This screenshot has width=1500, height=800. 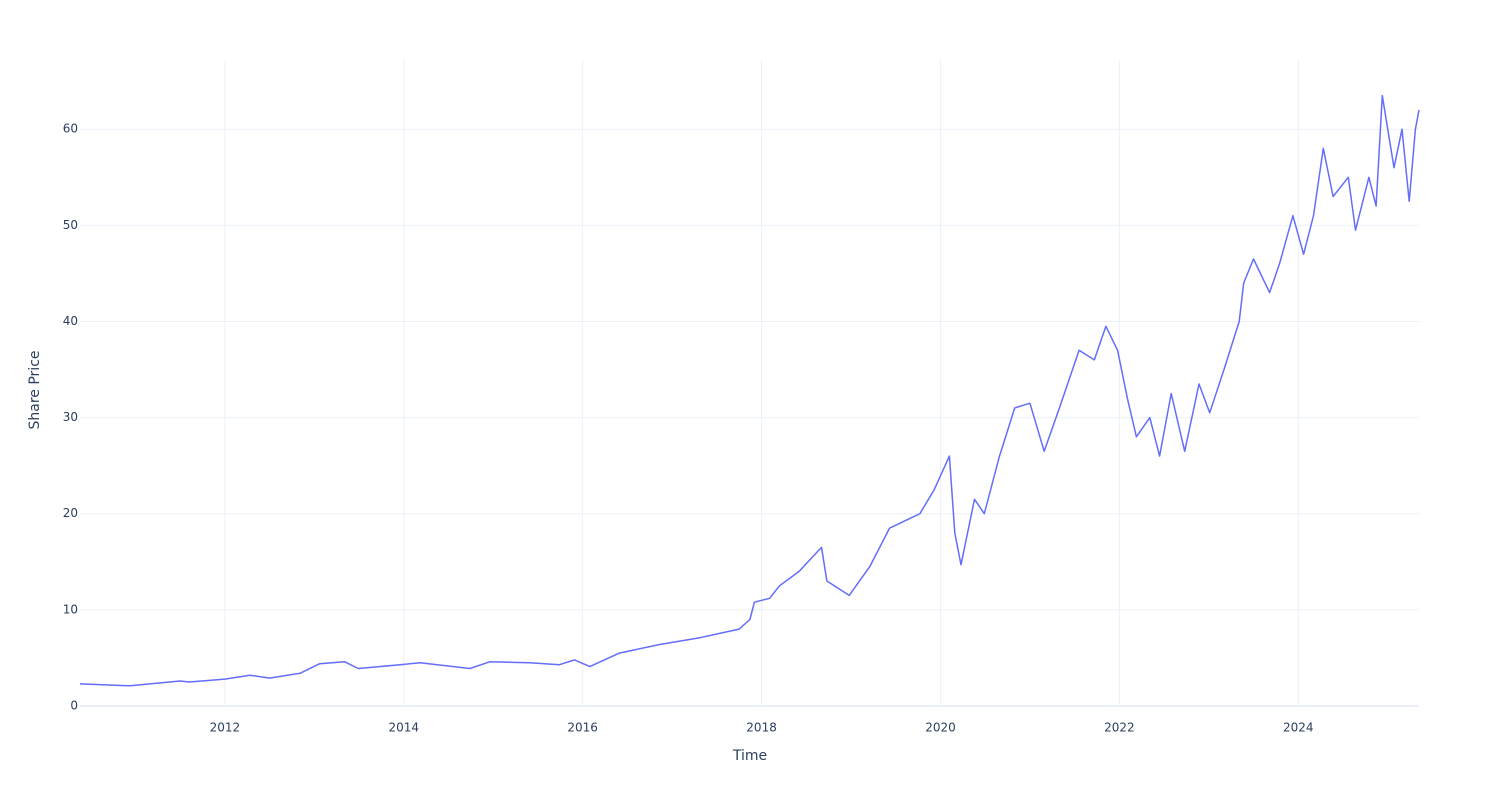 What do you see at coordinates (74, 706) in the screenshot?
I see `y-tick-label: 0` at bounding box center [74, 706].